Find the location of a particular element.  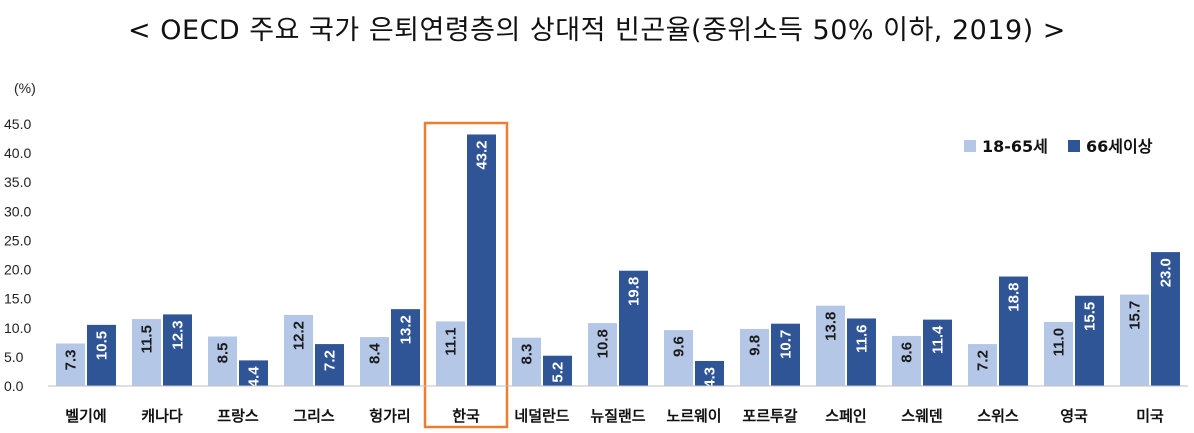

bar-data-label: 9.8 is located at coordinates (755, 345).